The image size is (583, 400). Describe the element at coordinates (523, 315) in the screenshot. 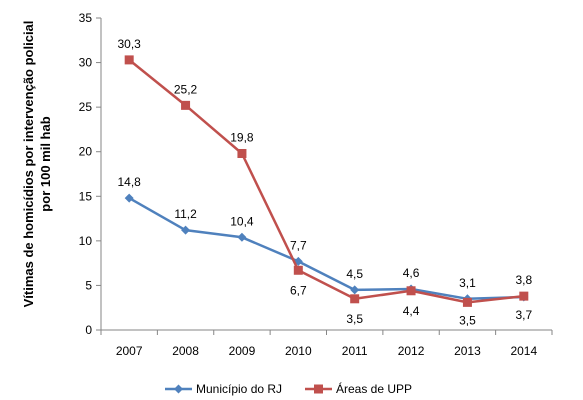

I see `data-label: 3,7` at that location.